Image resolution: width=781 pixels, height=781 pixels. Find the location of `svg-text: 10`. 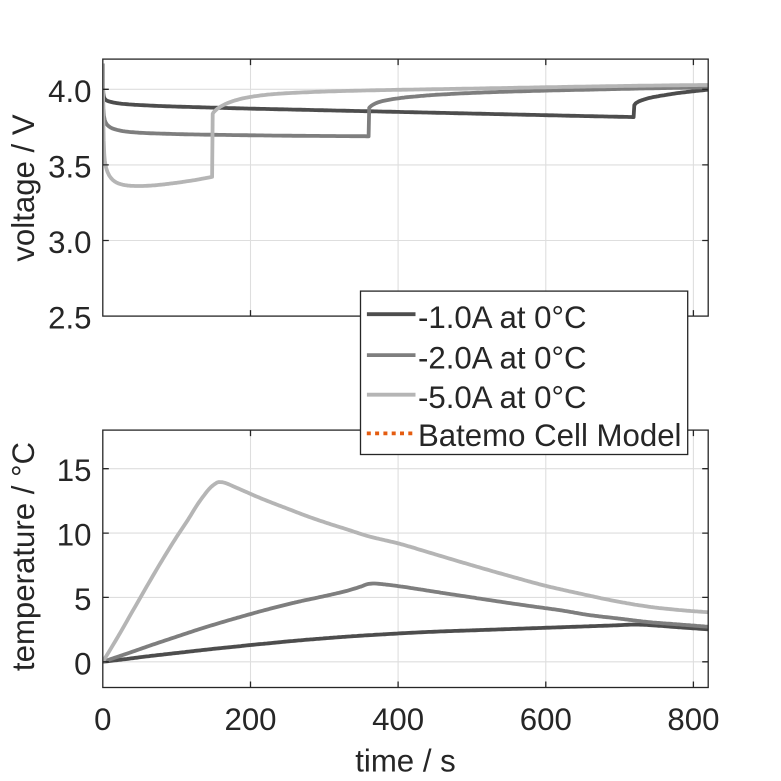

svg-text: 10 is located at coordinates (74, 535).